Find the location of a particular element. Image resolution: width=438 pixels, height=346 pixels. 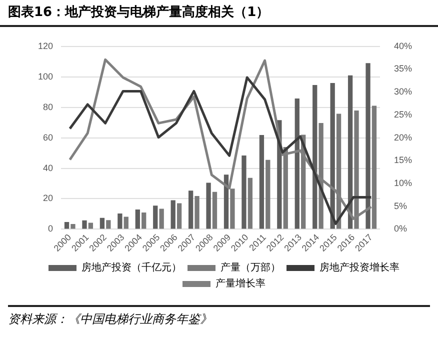

y-tick-label: 120 is located at coordinates (46, 45).